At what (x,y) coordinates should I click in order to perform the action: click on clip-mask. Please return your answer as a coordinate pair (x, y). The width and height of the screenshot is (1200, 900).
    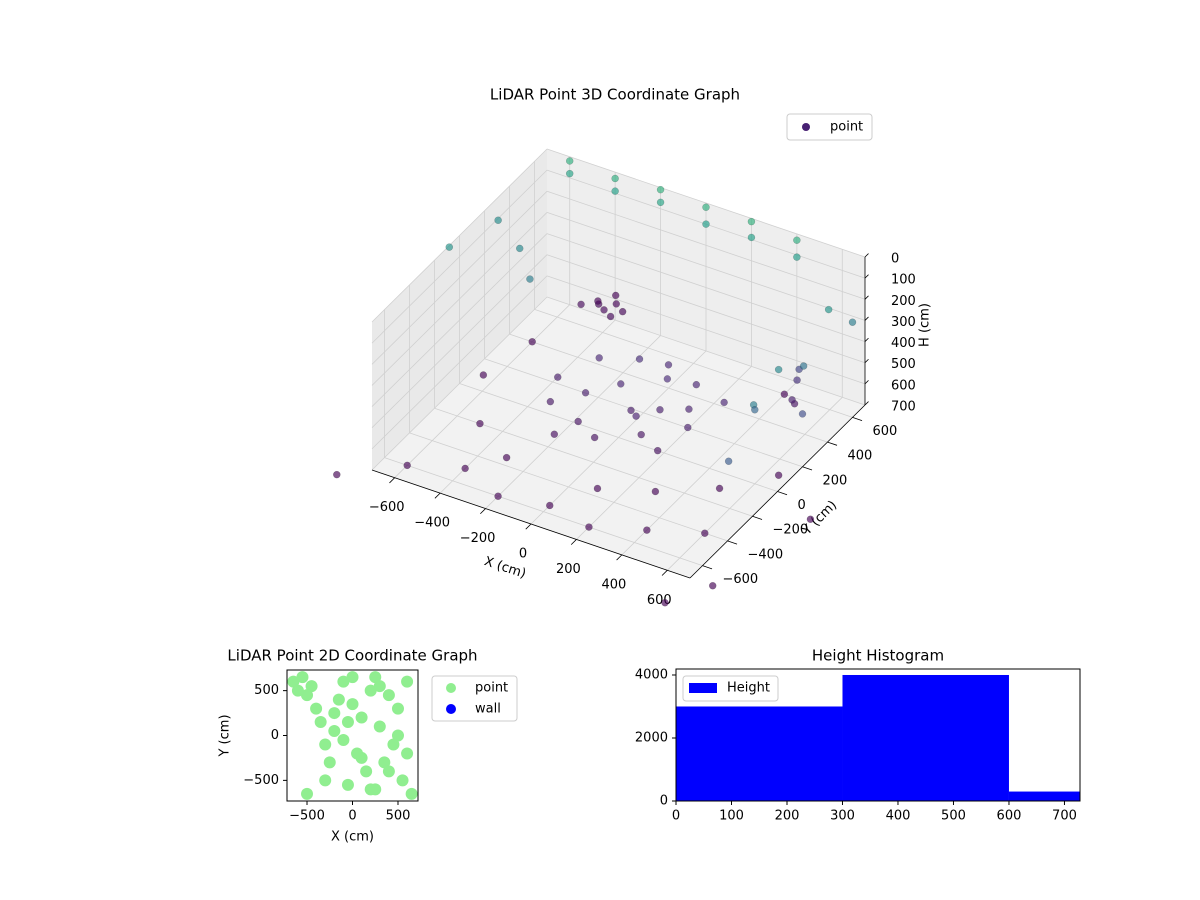
    Looking at the image, I should click on (321, 739).